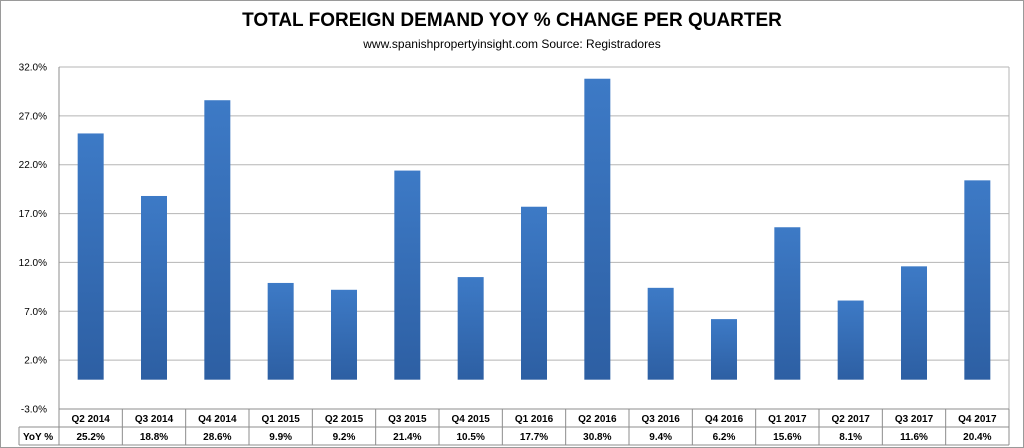 Image resolution: width=1024 pixels, height=448 pixels. Describe the element at coordinates (660, 419) in the screenshot. I see `x-category-label: Q3 2016` at that location.